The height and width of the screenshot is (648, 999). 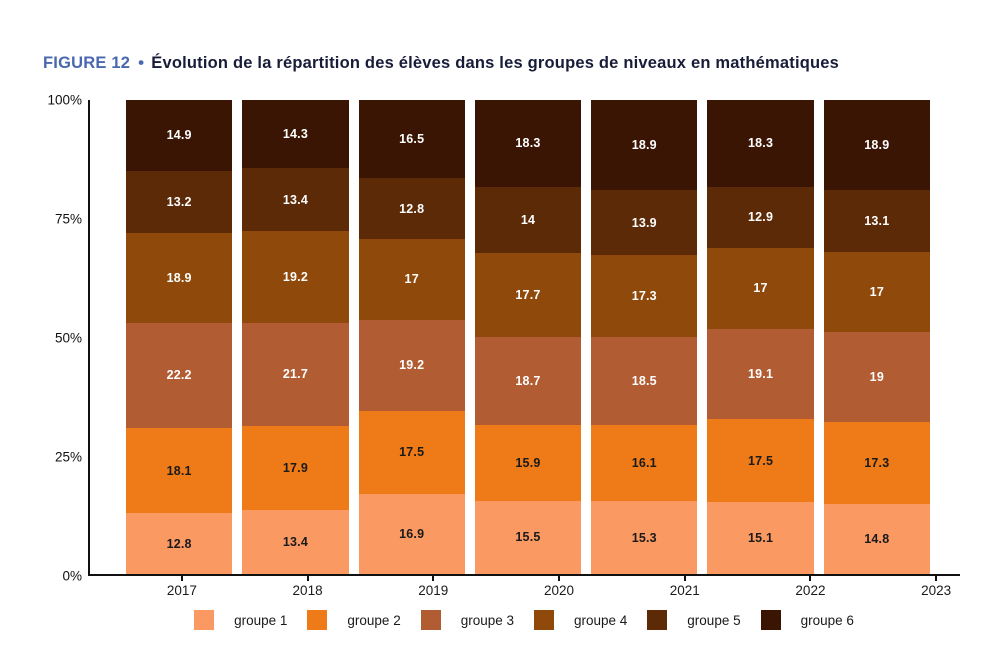 I want to click on bar-segment-groupe-2-2023: 17.3, so click(x=876, y=463).